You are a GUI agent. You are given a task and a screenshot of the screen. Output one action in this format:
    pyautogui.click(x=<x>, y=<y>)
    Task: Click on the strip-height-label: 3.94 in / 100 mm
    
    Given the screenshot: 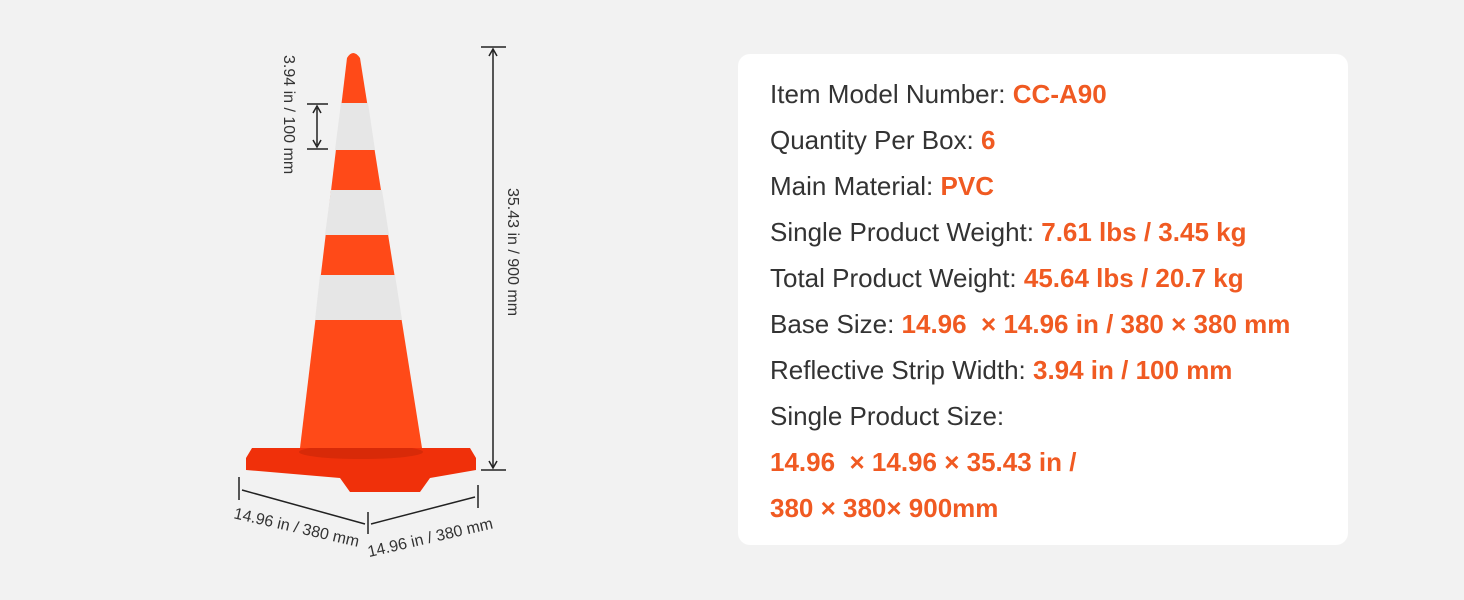 What is the action you would take?
    pyautogui.click(x=288, y=114)
    